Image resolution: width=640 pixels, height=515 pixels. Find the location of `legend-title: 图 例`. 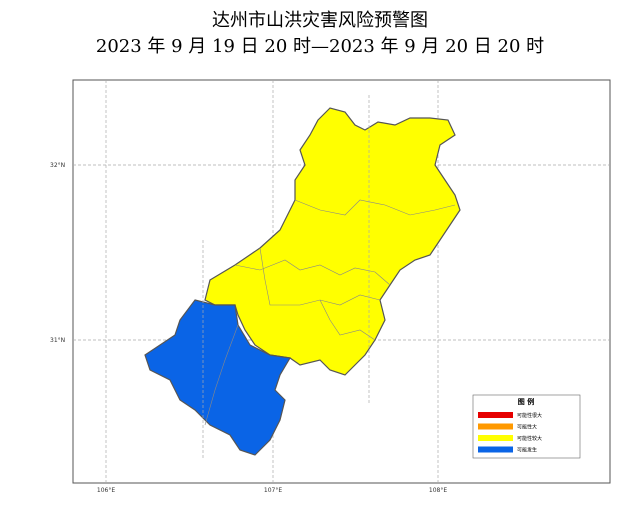

legend-title: 图 例 is located at coordinates (526, 401).